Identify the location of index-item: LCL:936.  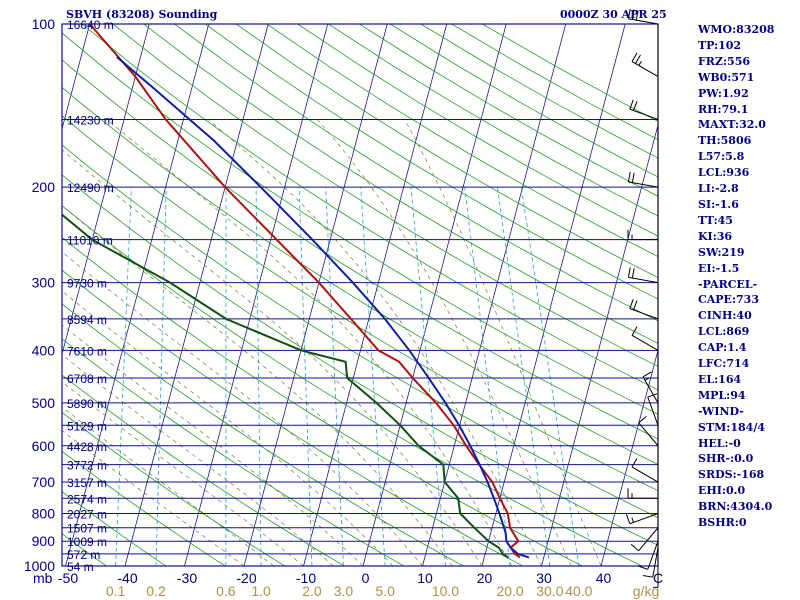
(724, 173).